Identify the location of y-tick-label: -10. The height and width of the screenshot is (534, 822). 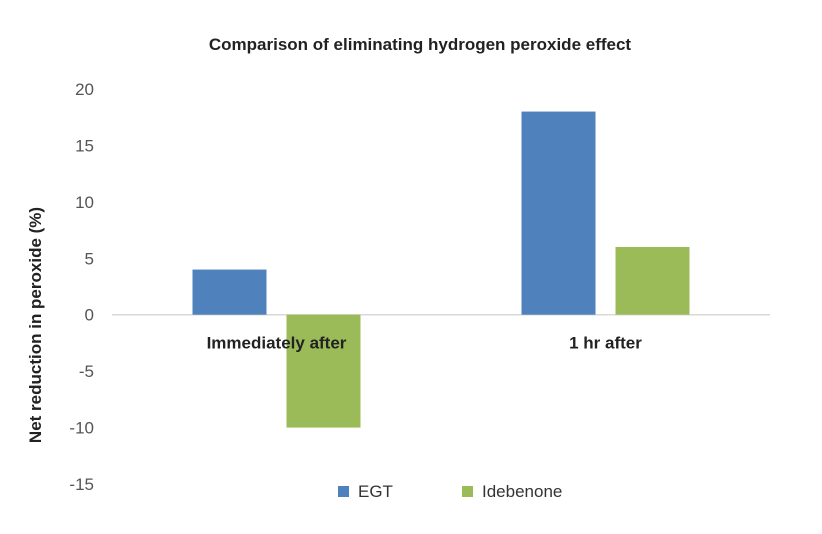
(81, 428).